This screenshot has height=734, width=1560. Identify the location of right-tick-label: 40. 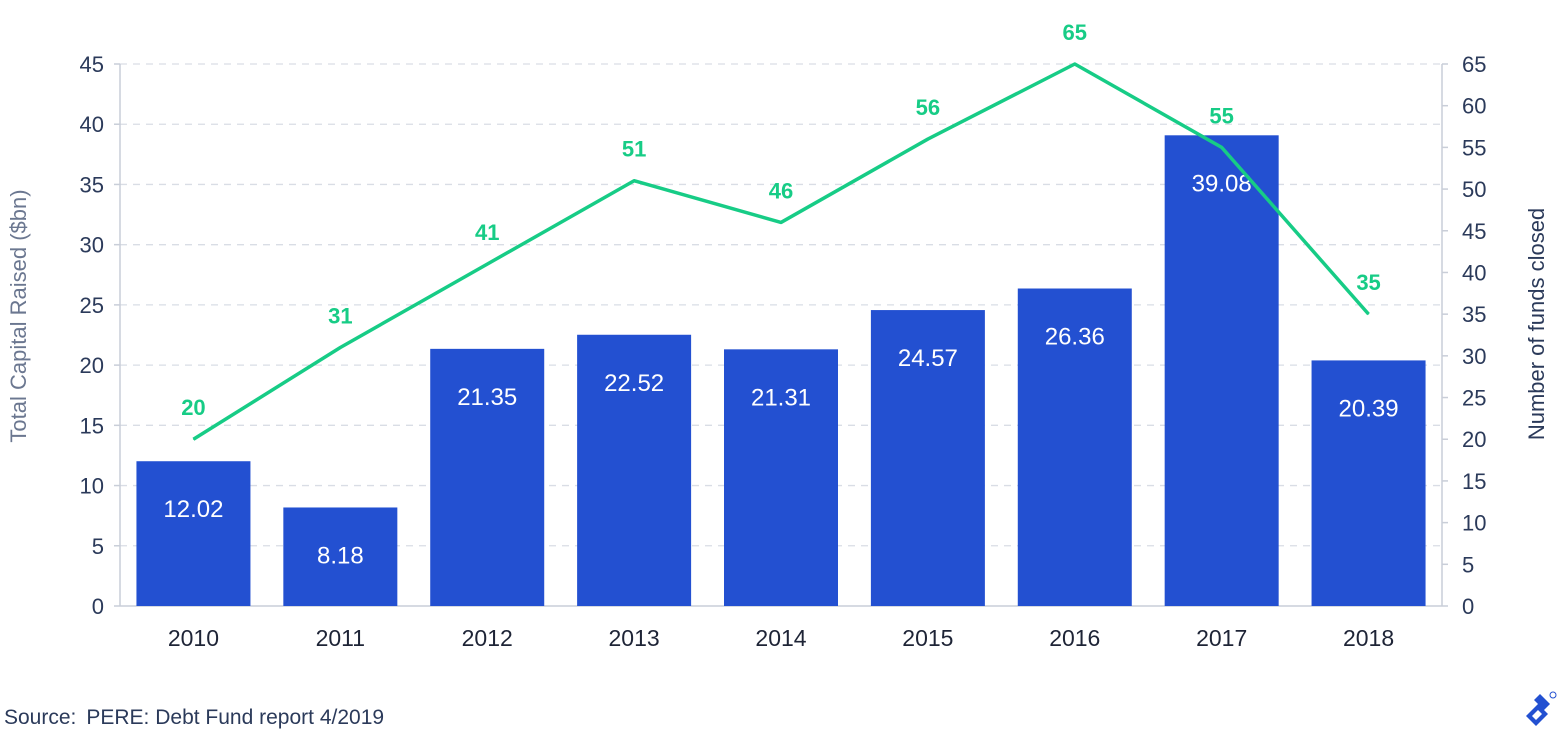
(1474, 272).